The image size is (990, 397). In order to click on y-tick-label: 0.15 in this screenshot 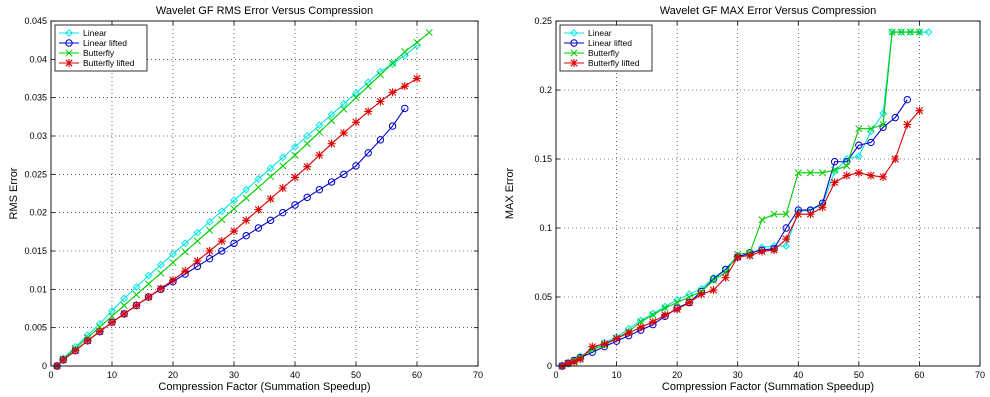, I will do `click(543, 159)`.